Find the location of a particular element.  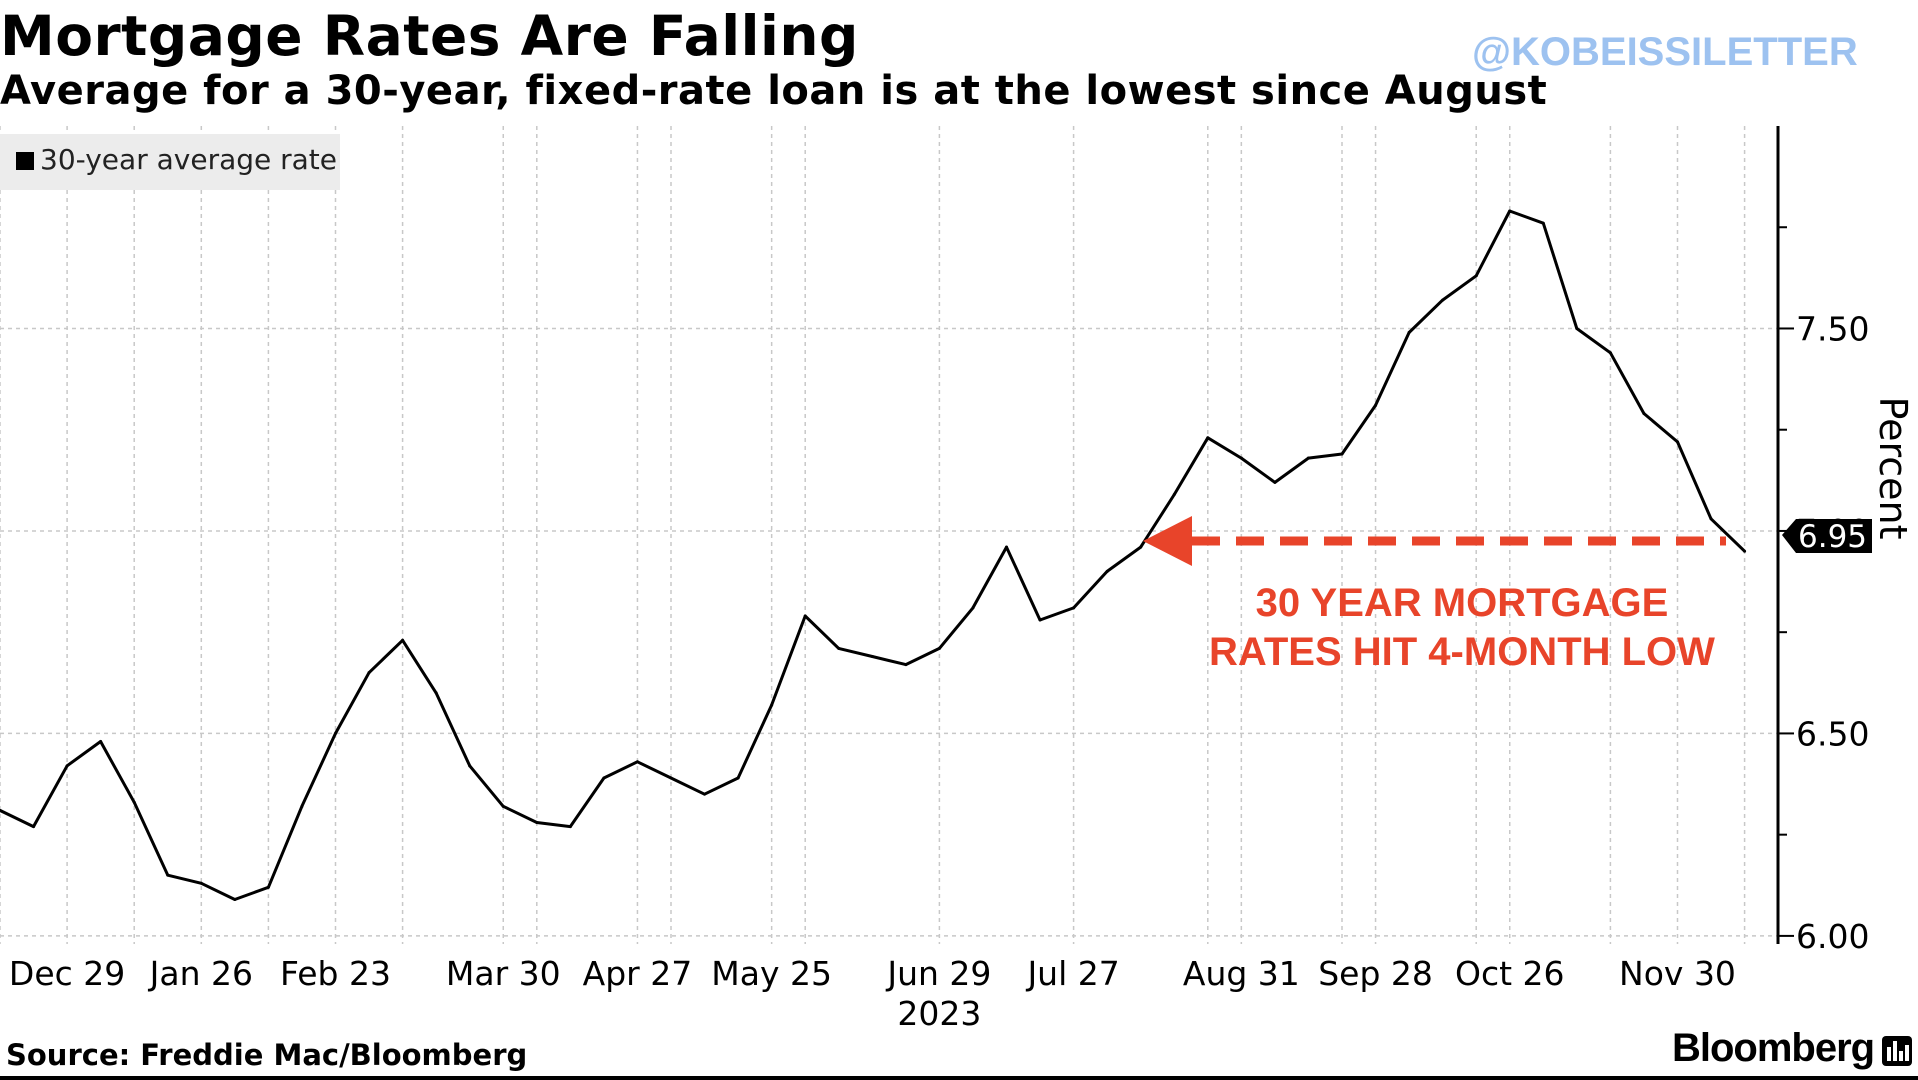

bloomberg-logo: Bloomberg is located at coordinates (1773, 1048).